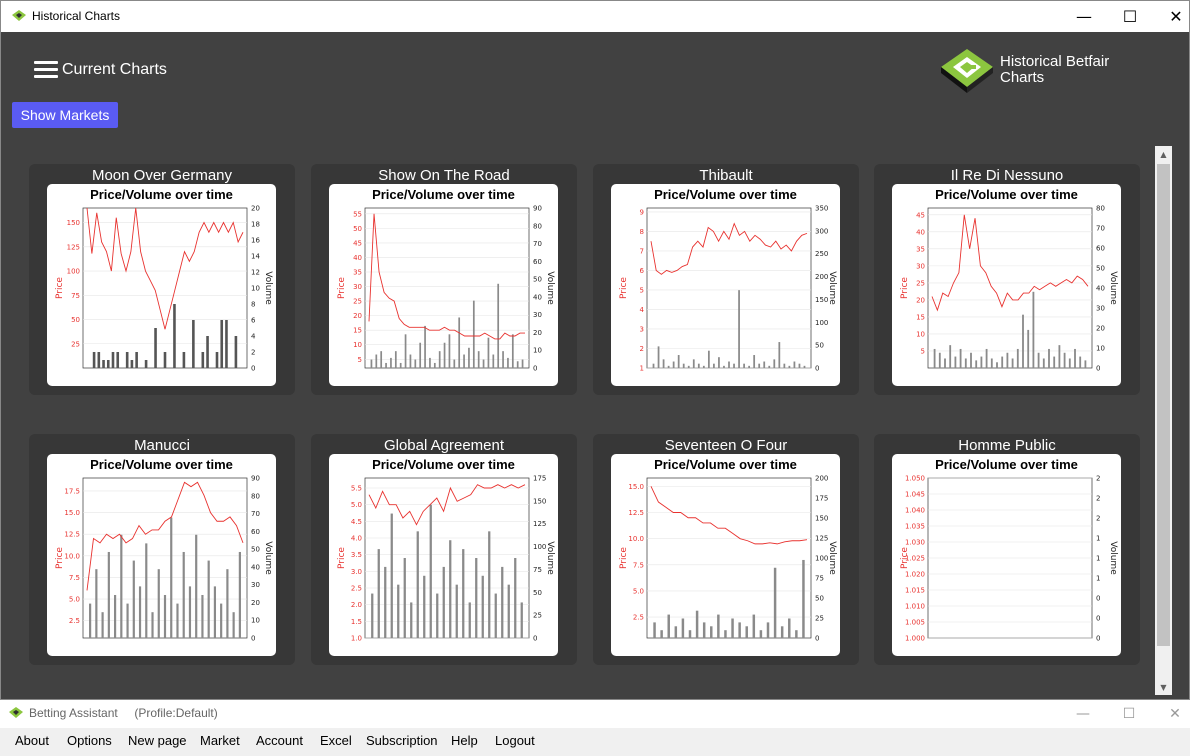  I want to click on volume-tick-label: 350, so click(821, 209).